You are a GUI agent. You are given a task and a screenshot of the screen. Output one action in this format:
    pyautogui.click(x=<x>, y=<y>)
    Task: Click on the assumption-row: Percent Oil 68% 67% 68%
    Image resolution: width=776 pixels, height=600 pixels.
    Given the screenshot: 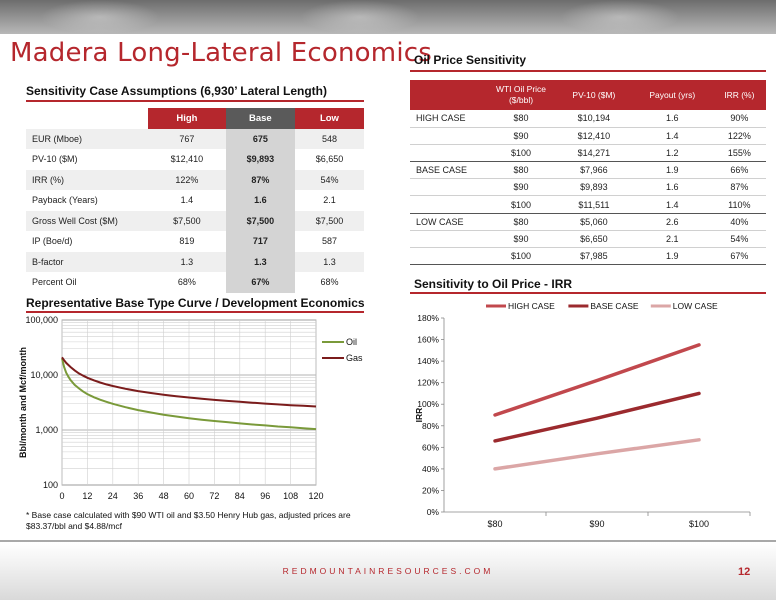 What is the action you would take?
    pyautogui.click(x=195, y=282)
    